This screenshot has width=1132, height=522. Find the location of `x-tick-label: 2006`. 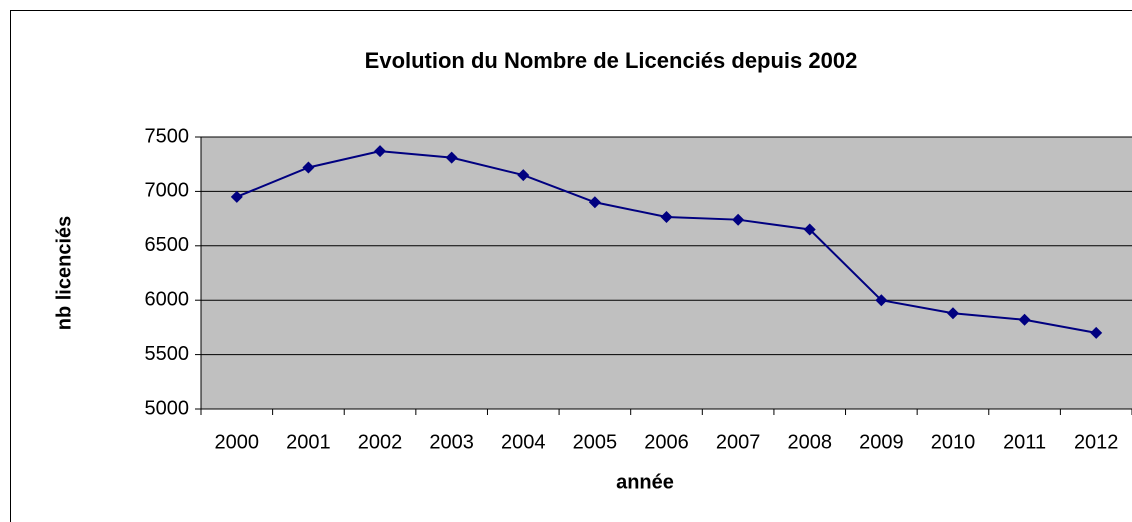

x-tick-label: 2006 is located at coordinates (666, 442).